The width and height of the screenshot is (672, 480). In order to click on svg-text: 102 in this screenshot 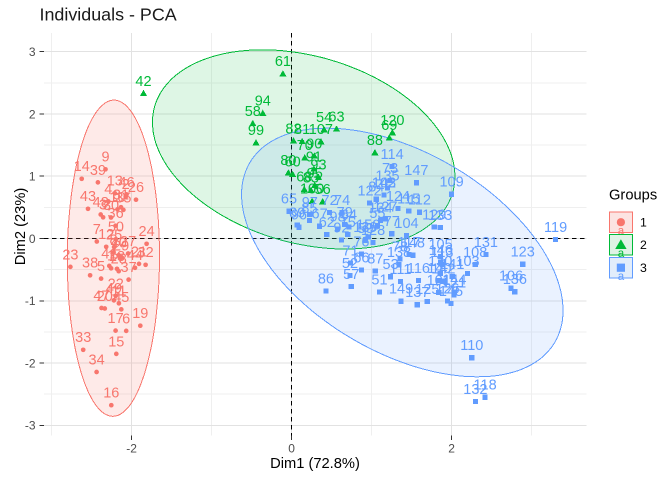, I will do `click(384, 184)`.